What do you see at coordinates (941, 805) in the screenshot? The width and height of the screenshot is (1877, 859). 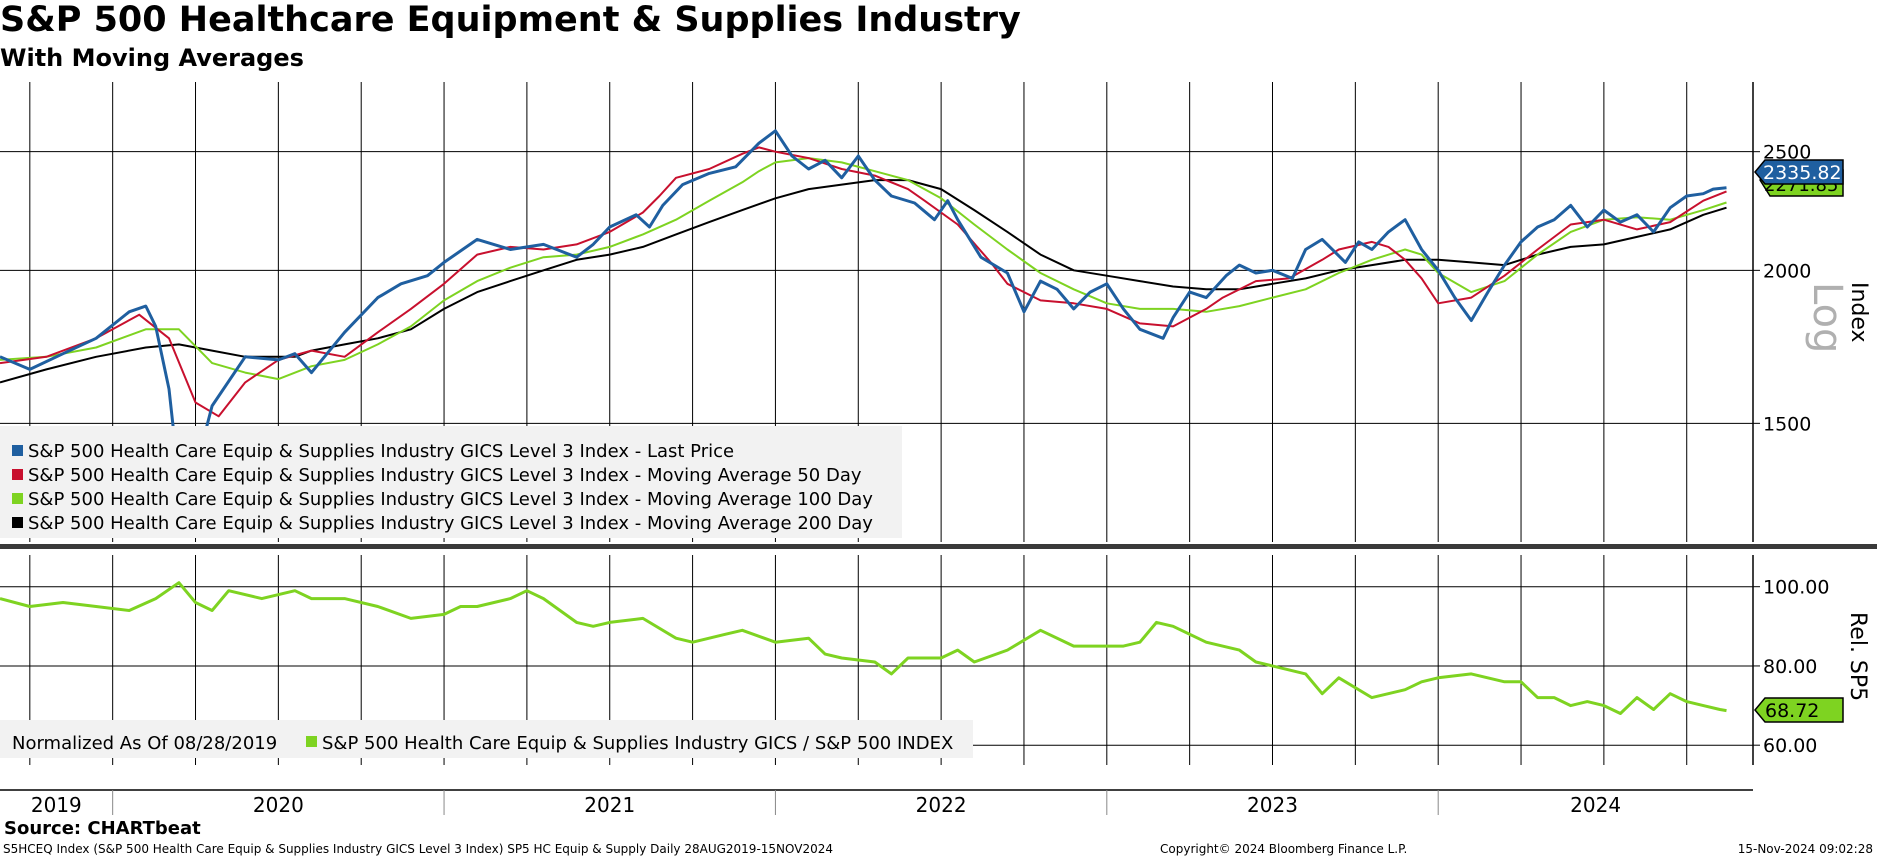 I see `x-year-label: 2022` at bounding box center [941, 805].